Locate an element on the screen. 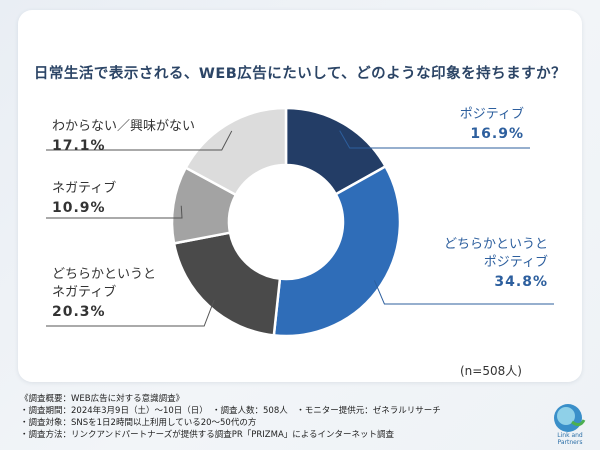  chart-title: 日常生活で表示される、WEB広告にたいして、どのような印象を持ちますか？ is located at coordinates (300, 74).